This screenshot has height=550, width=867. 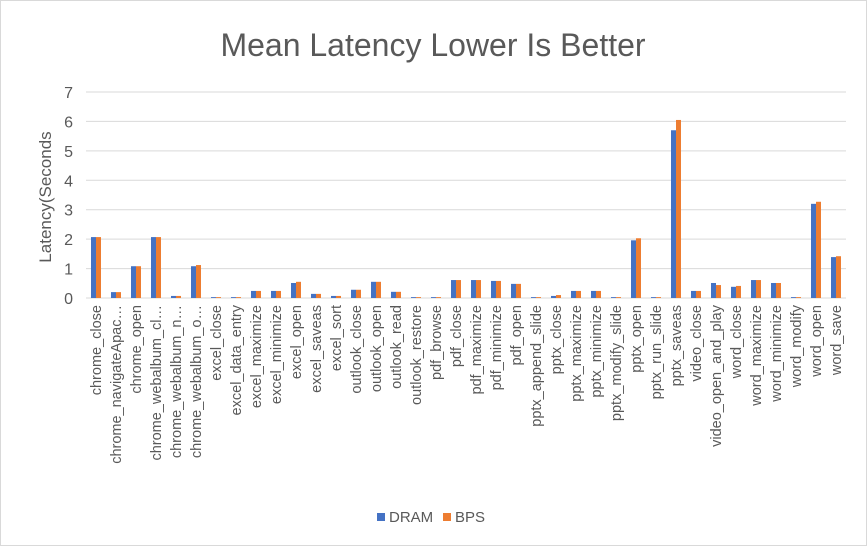 What do you see at coordinates (257, 356) in the screenshot?
I see `x-tick-label: excel_maximize` at bounding box center [257, 356].